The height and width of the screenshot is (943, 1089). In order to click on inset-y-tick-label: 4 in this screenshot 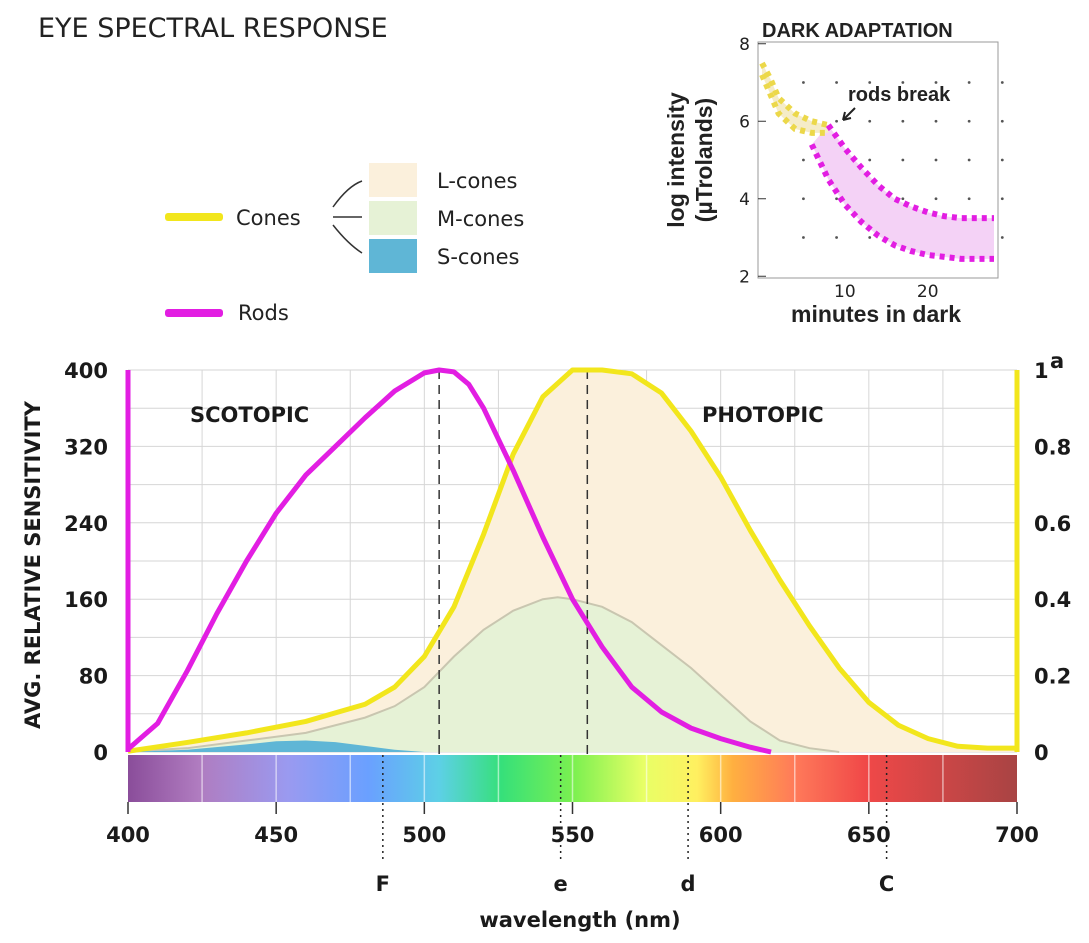, I will do `click(744, 200)`.